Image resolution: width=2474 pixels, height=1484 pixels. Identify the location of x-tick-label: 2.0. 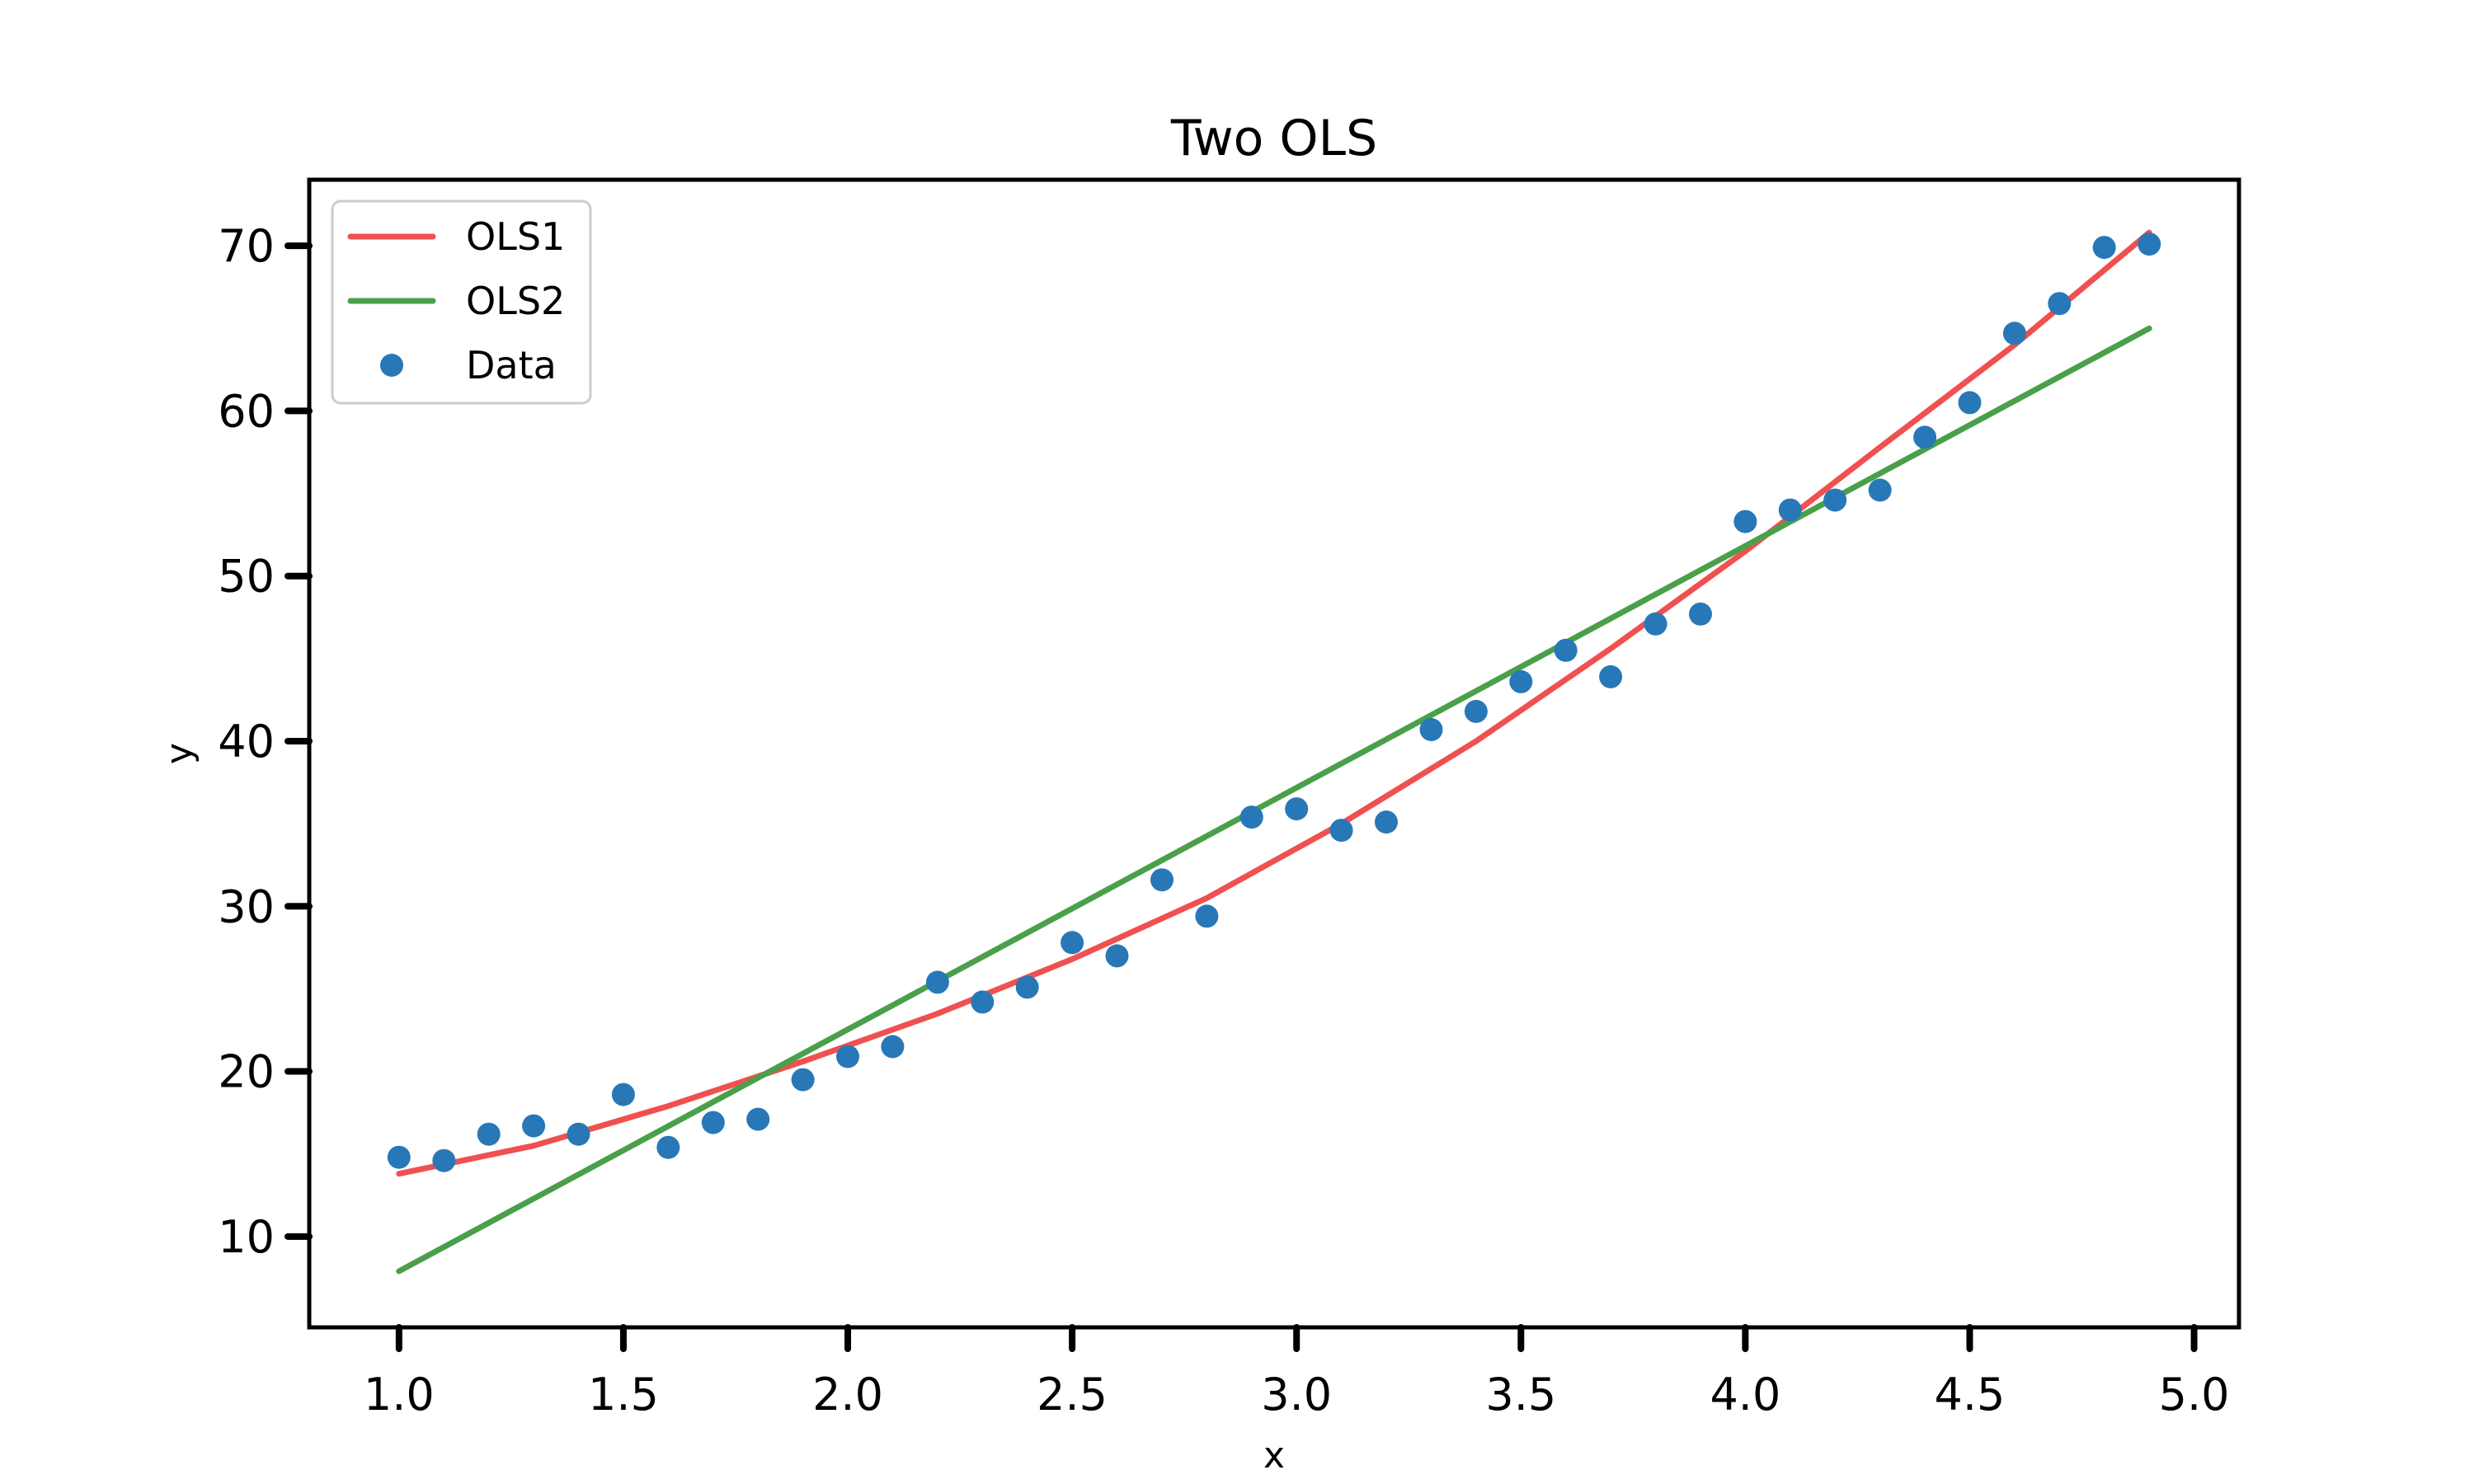
(847, 1395).